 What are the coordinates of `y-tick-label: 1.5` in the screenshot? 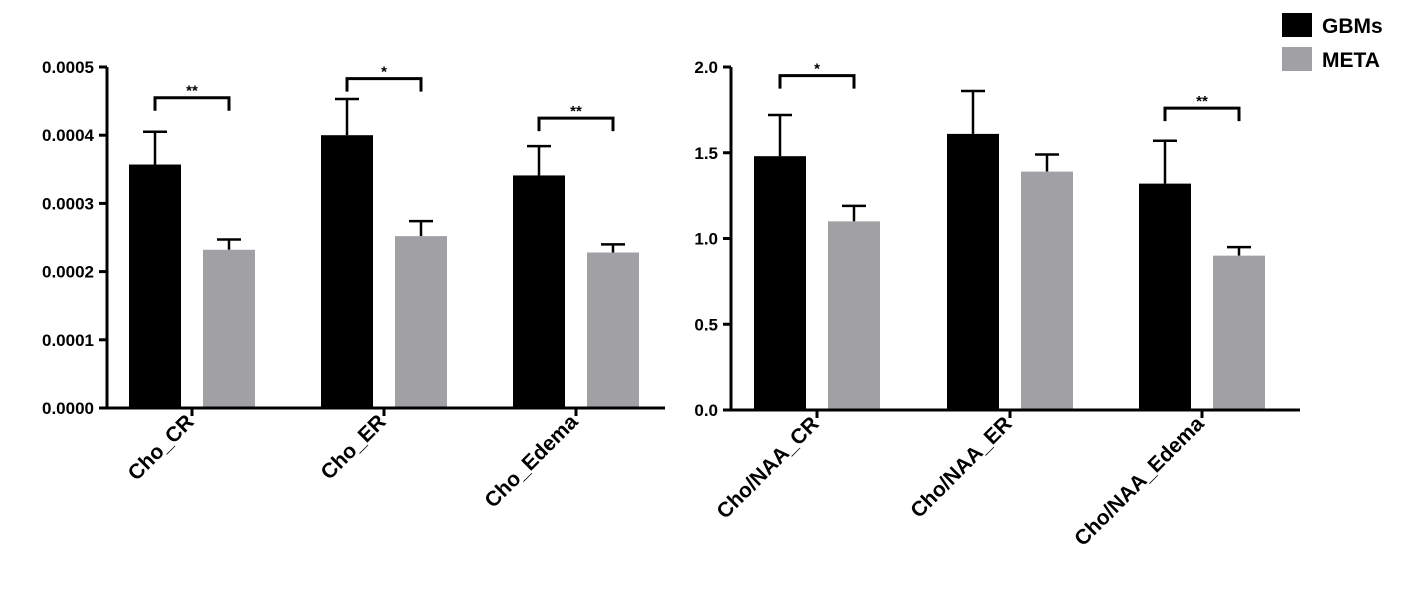 It's located at (706, 153).